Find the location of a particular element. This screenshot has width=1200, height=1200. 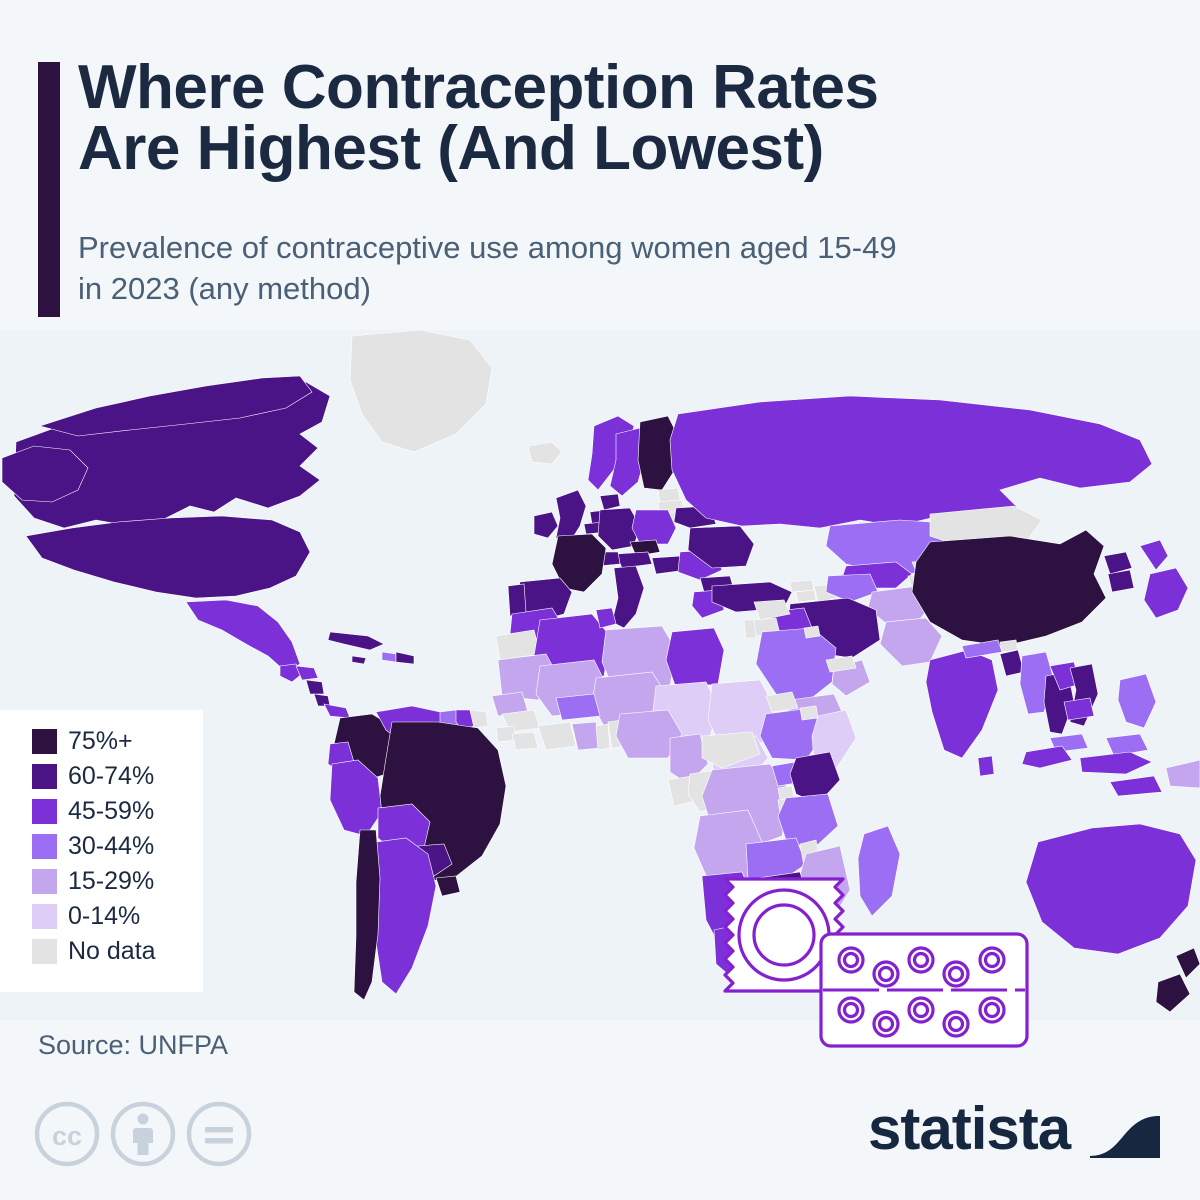

statista-mark-icon is located at coordinates (1125, 1130).